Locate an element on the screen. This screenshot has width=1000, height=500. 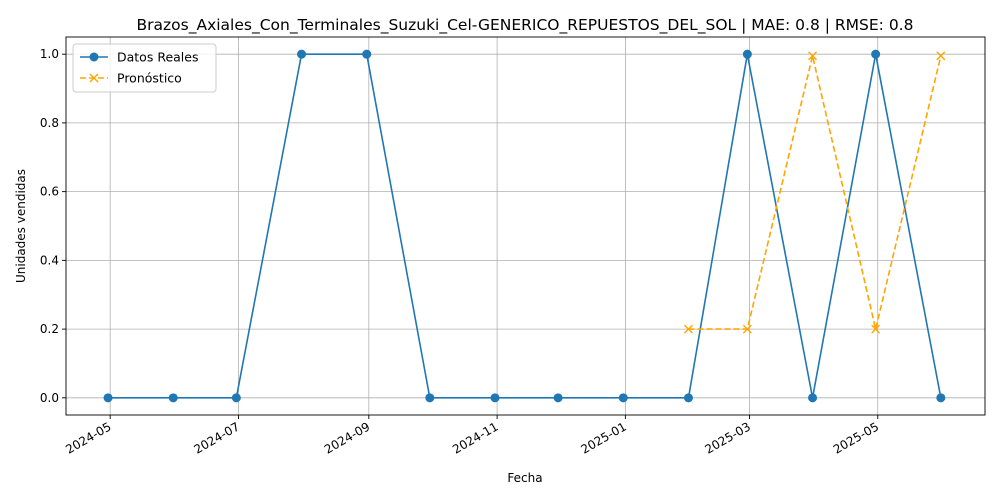
legend-marker-pronostico is located at coordinates (94, 78).